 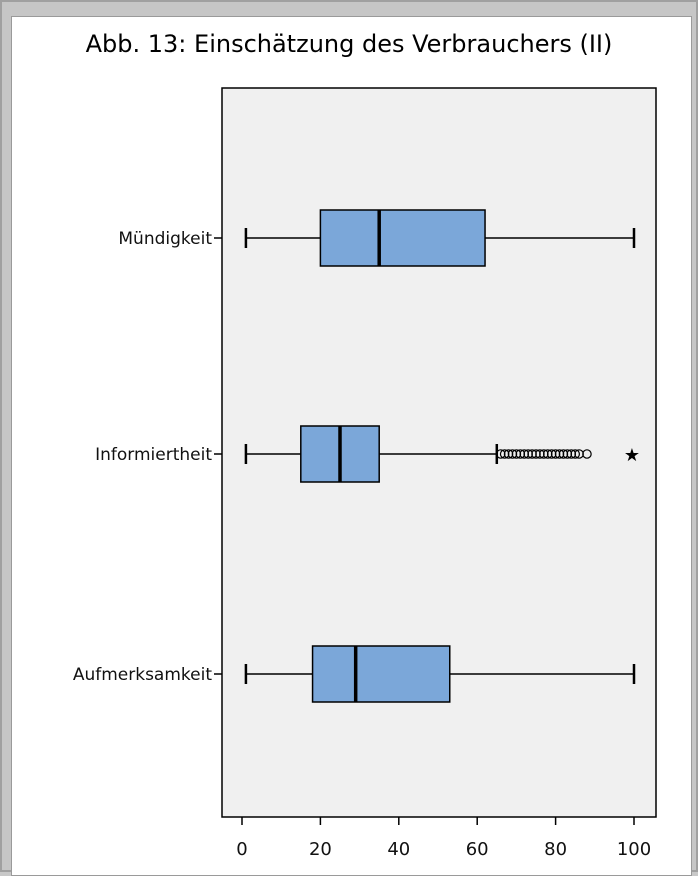 What do you see at coordinates (398, 849) in the screenshot?
I see `x-tick-label: 40` at bounding box center [398, 849].